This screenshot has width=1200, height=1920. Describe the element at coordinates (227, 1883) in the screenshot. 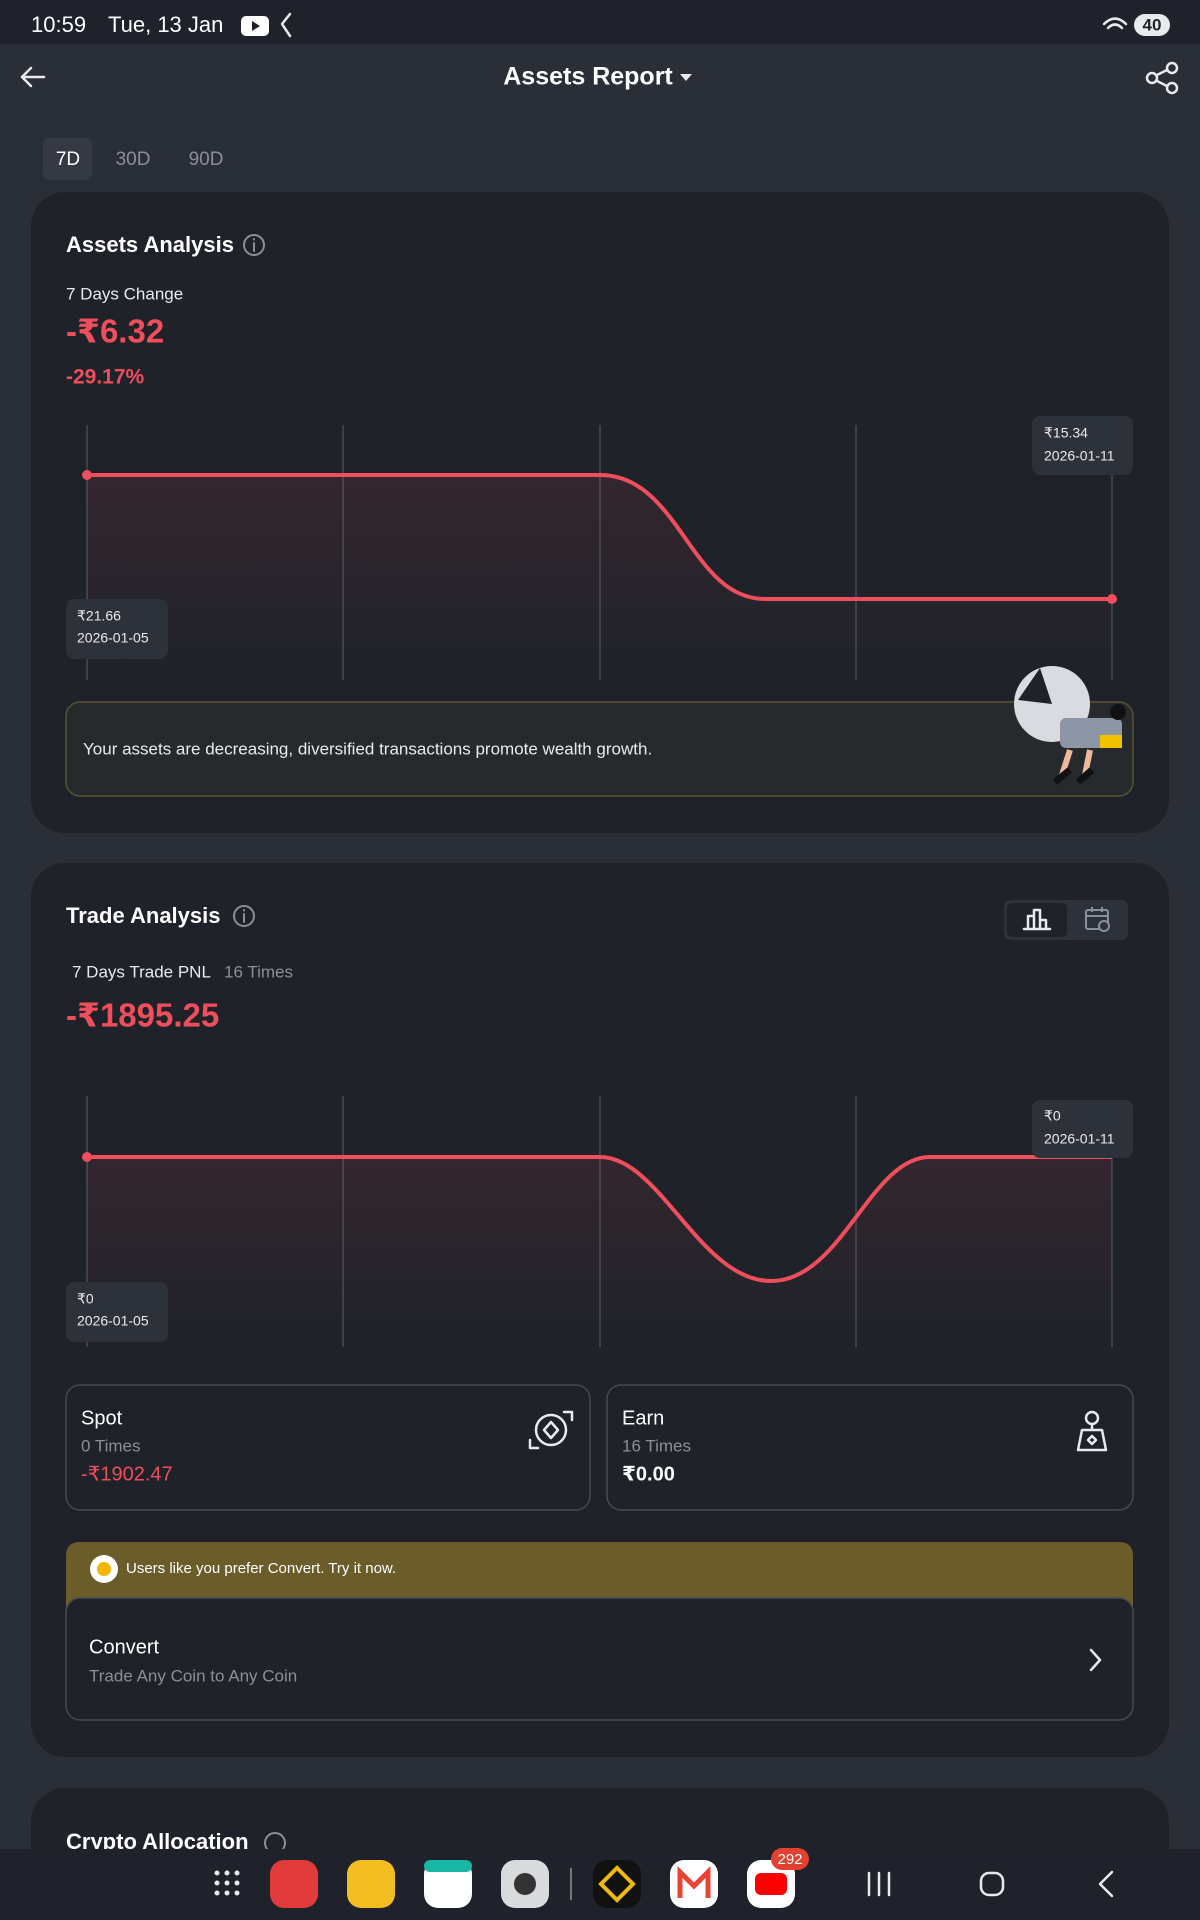

I see `app-drawer` at that location.